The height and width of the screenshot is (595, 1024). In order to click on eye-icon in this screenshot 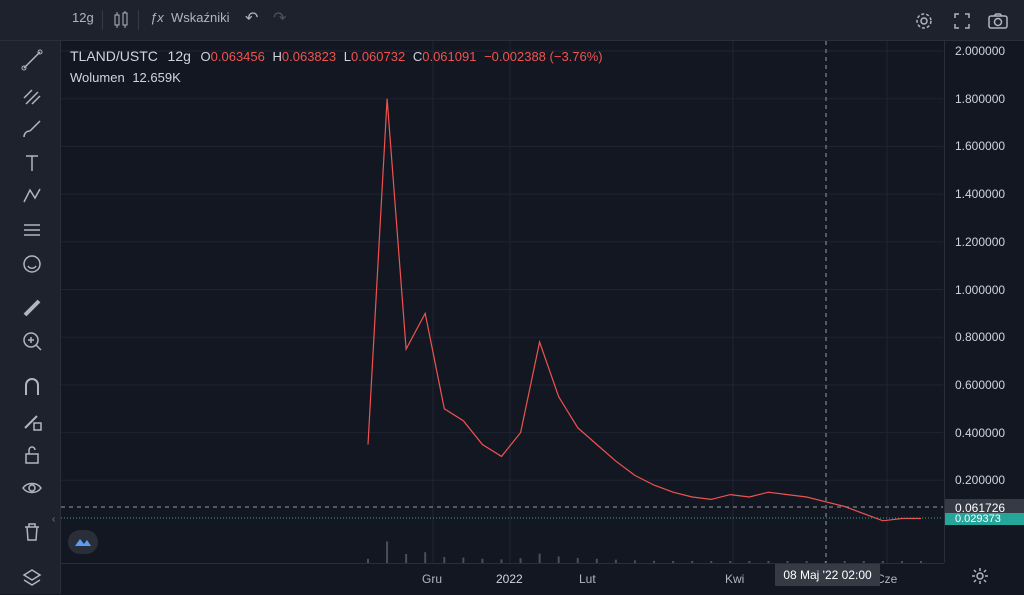, I will do `click(32, 488)`.